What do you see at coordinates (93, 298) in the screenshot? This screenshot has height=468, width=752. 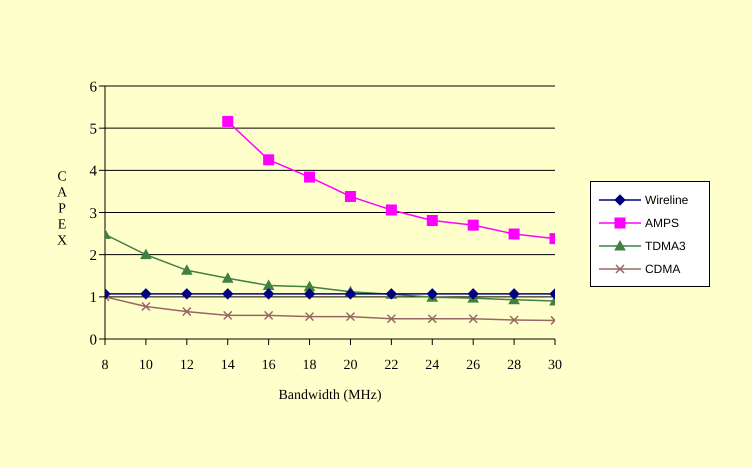 I see `y-tick-label: 1` at bounding box center [93, 298].